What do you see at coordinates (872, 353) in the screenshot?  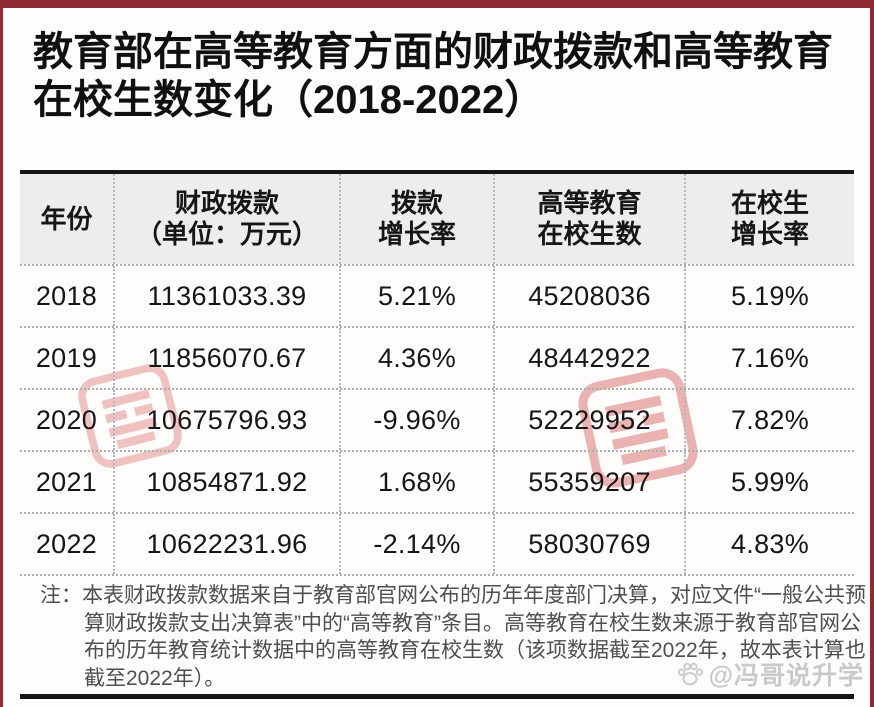 I see `frame-border-right` at bounding box center [872, 353].